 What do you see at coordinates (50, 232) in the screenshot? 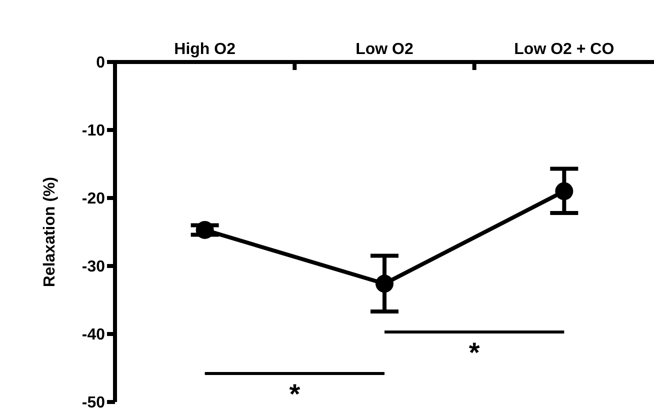
I see `y-axis-title: Relaxation (%)` at bounding box center [50, 232].